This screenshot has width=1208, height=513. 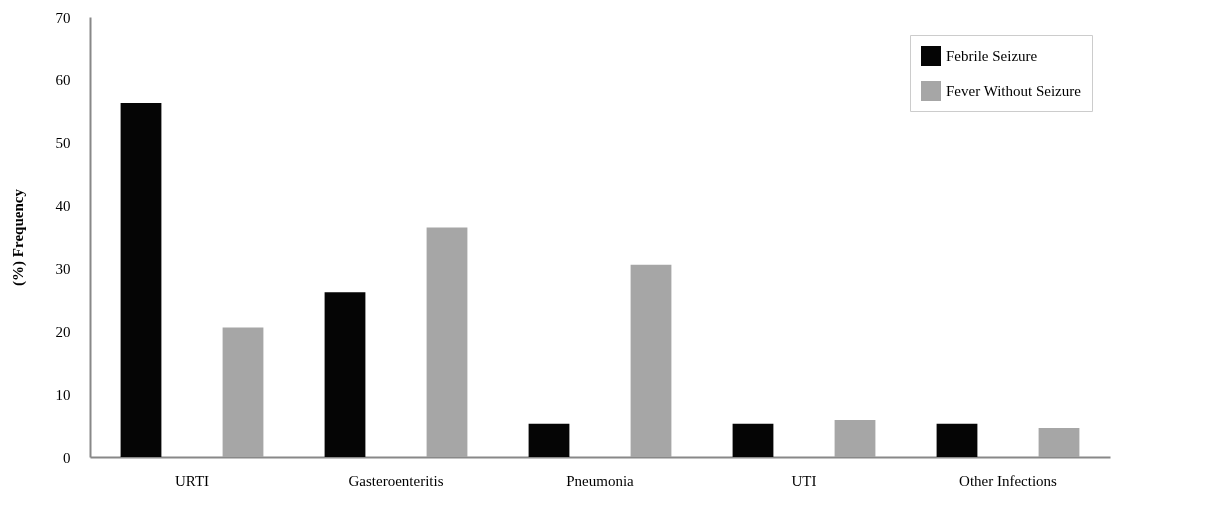 What do you see at coordinates (67, 457) in the screenshot?
I see `y-tick-label: 0` at bounding box center [67, 457].